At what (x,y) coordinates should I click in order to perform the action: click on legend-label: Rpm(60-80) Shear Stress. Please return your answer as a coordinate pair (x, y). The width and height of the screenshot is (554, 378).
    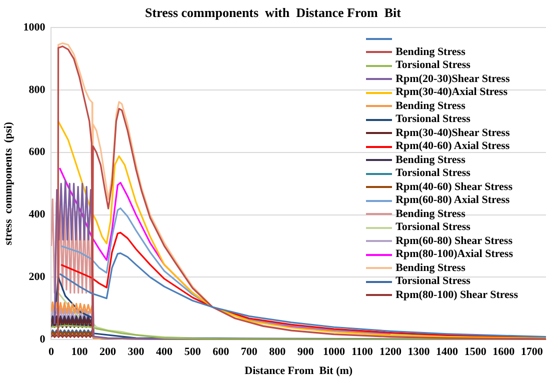
    Looking at the image, I should click on (454, 241).